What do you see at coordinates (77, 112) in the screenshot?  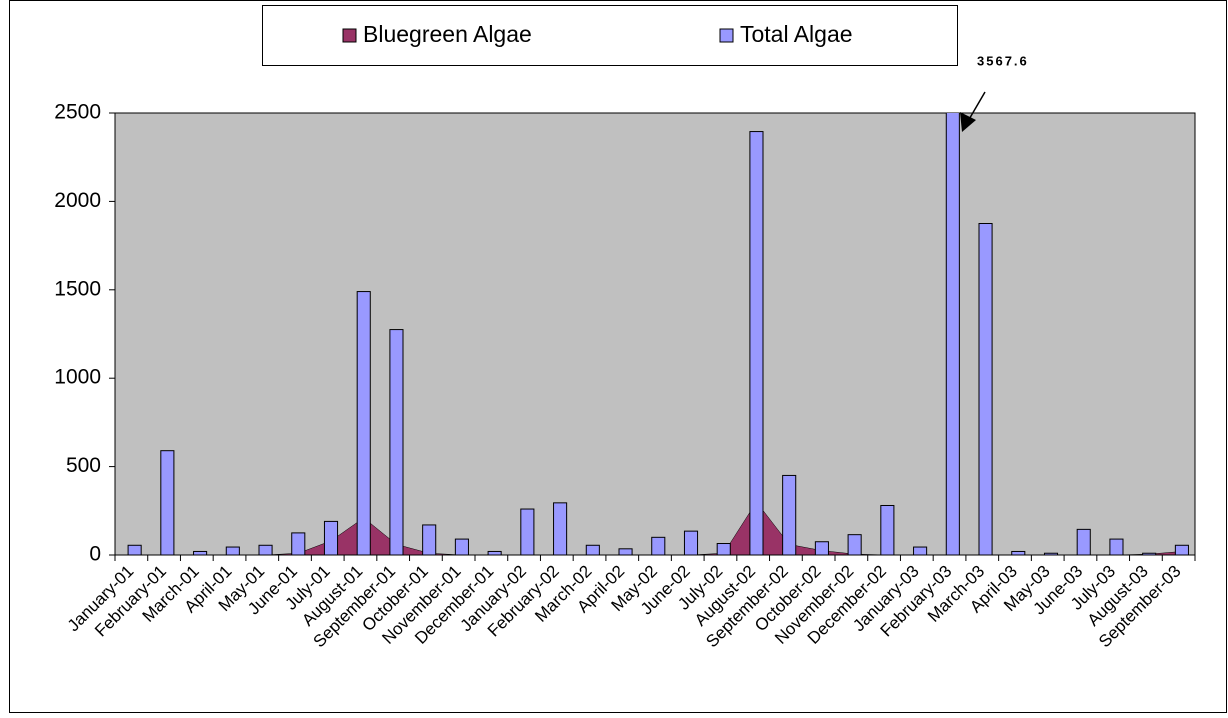 I see `y-tick-label: 2500` at bounding box center [77, 112].